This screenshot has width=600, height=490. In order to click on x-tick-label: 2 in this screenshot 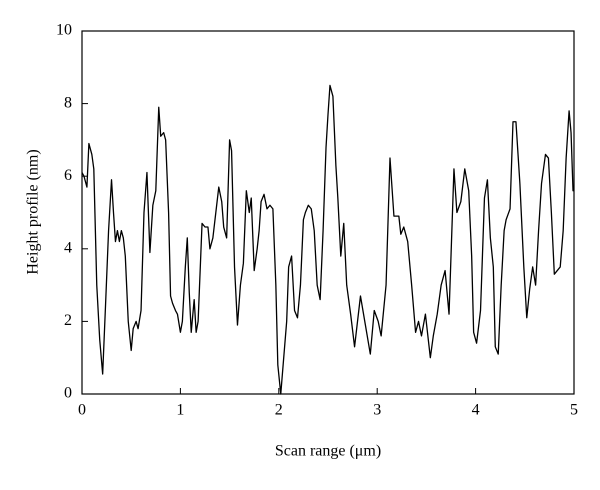, I will do `click(279, 410)`.